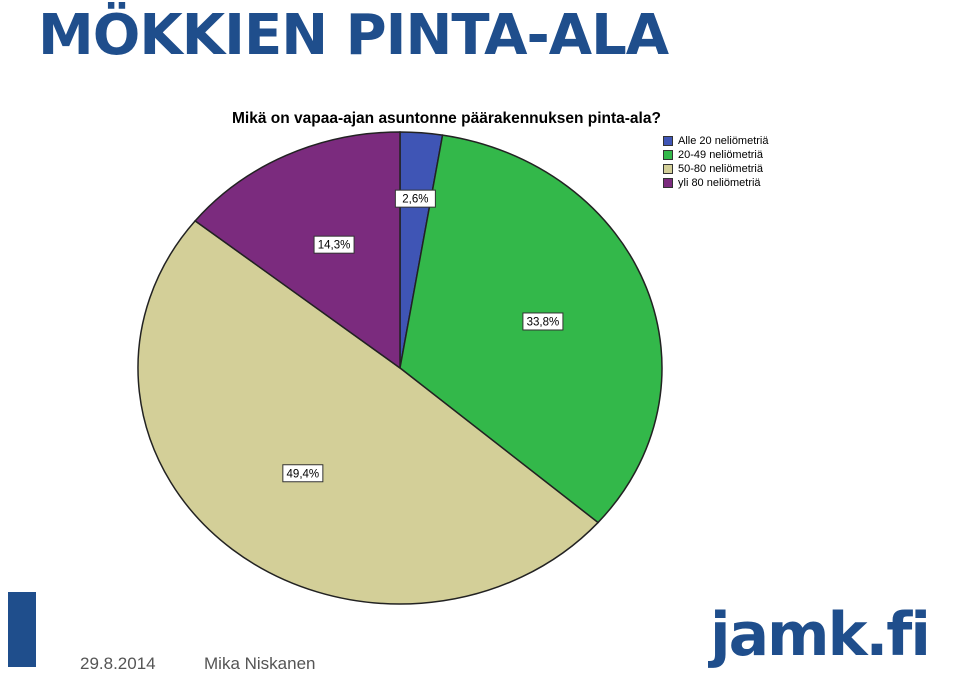 This screenshot has width=960, height=685. I want to click on jamk-logo: jamk.fi, so click(820, 635).